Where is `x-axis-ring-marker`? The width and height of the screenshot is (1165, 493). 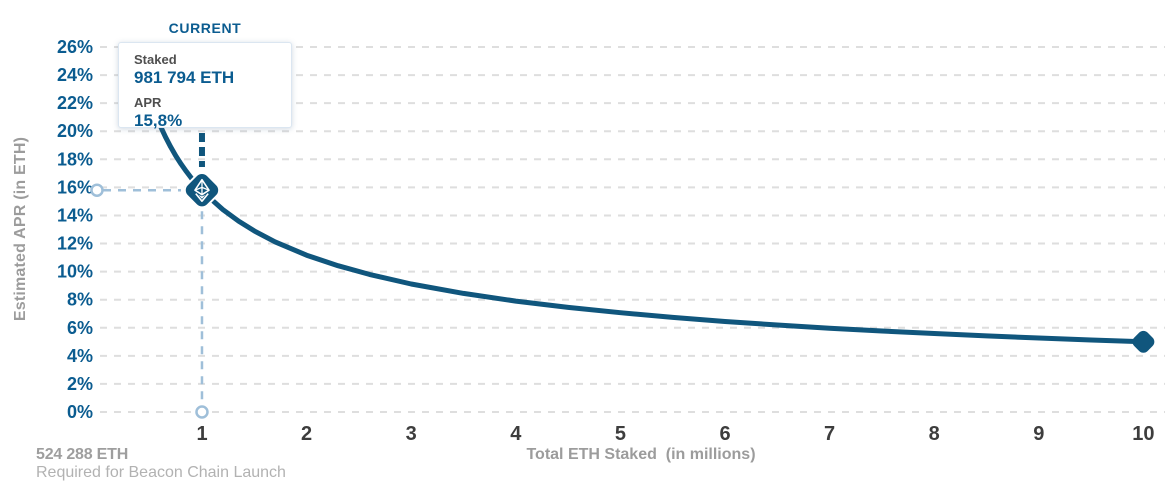
x-axis-ring-marker is located at coordinates (202, 412).